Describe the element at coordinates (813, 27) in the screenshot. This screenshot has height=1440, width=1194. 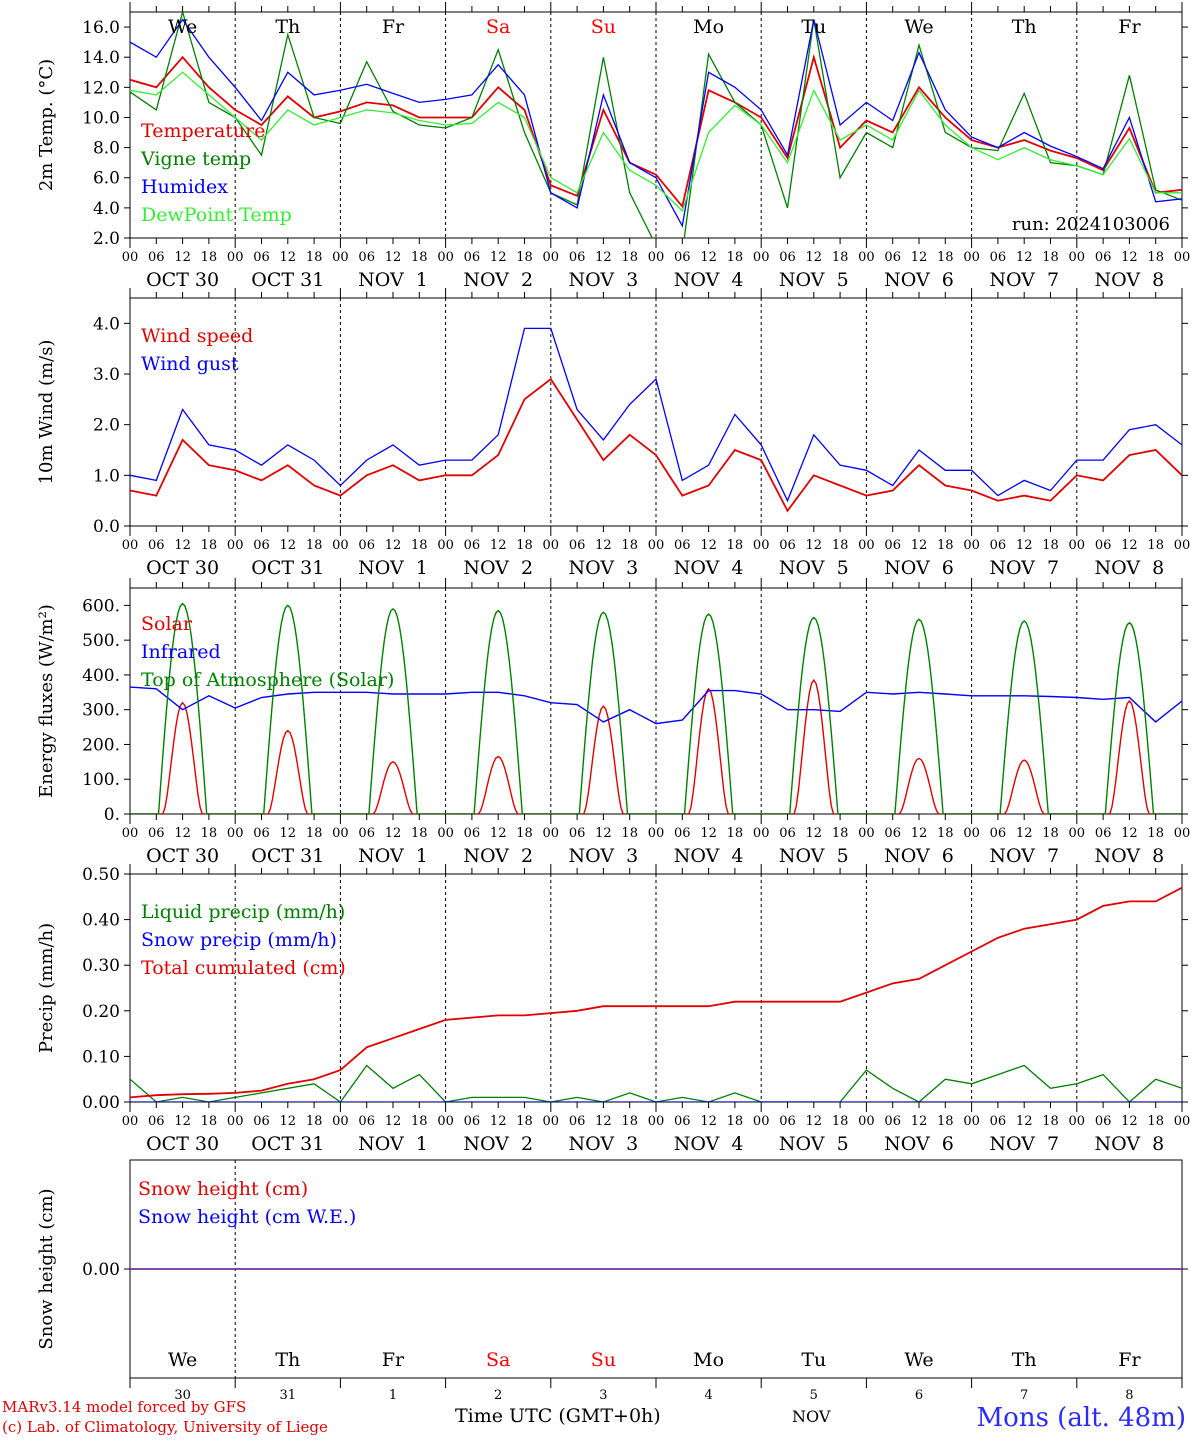
I see `weekday-label: Tu` at that location.